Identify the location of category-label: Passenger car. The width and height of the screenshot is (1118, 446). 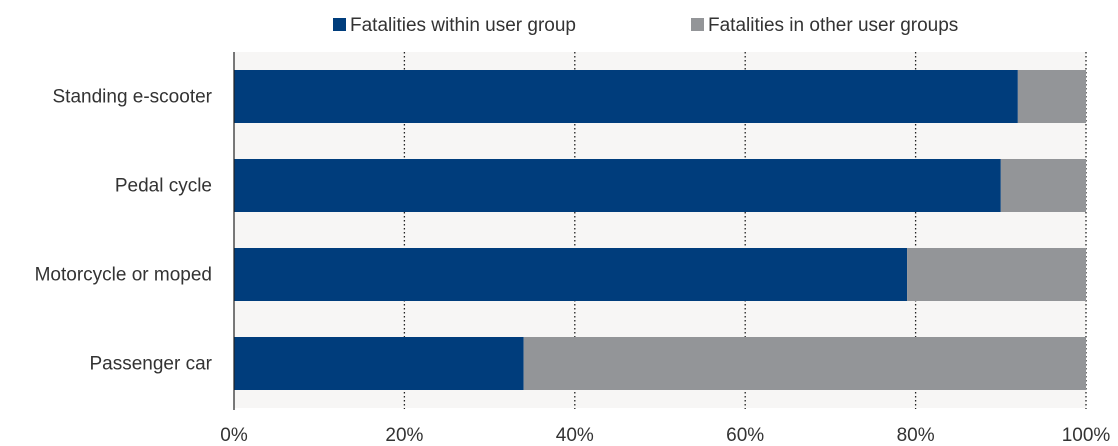
(150, 364).